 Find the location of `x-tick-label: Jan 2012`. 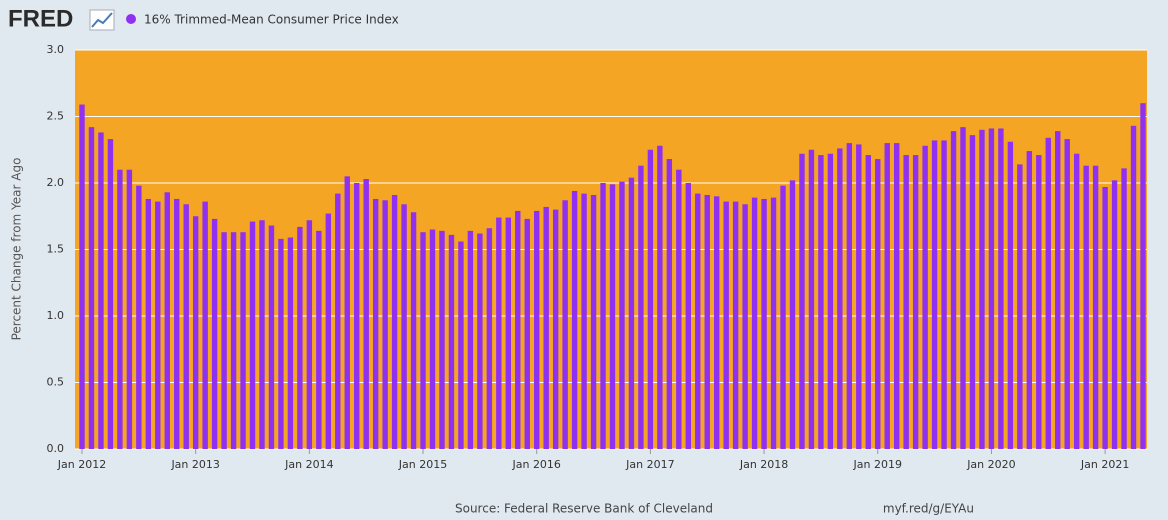

x-tick-label: Jan 2012 is located at coordinates (81, 464).